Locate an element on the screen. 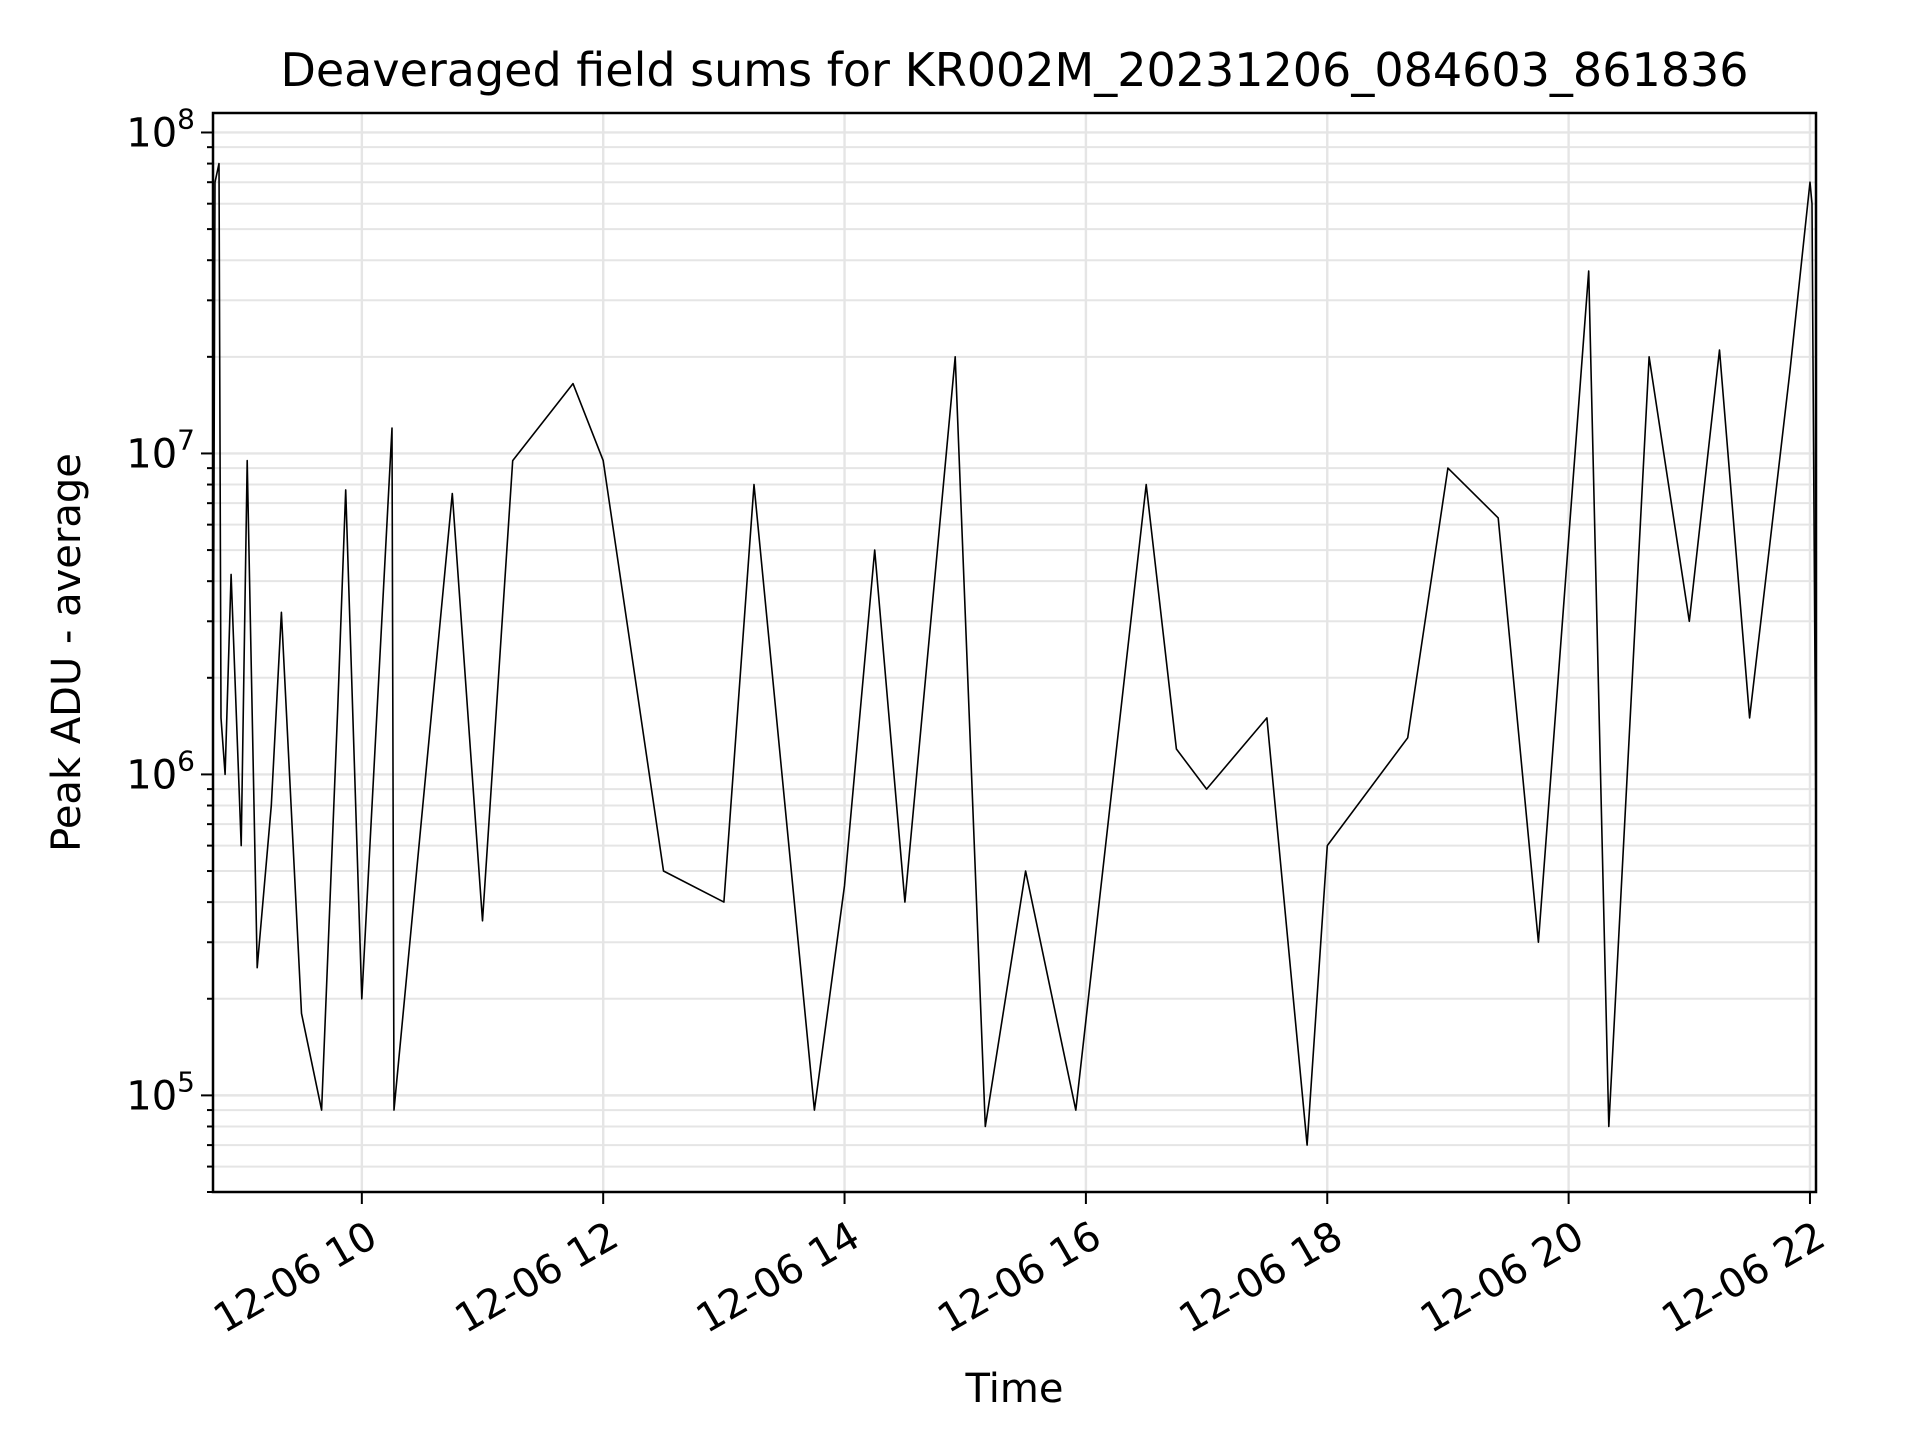  y-axis-label: Peak ADU - average is located at coordinates (67, 652).